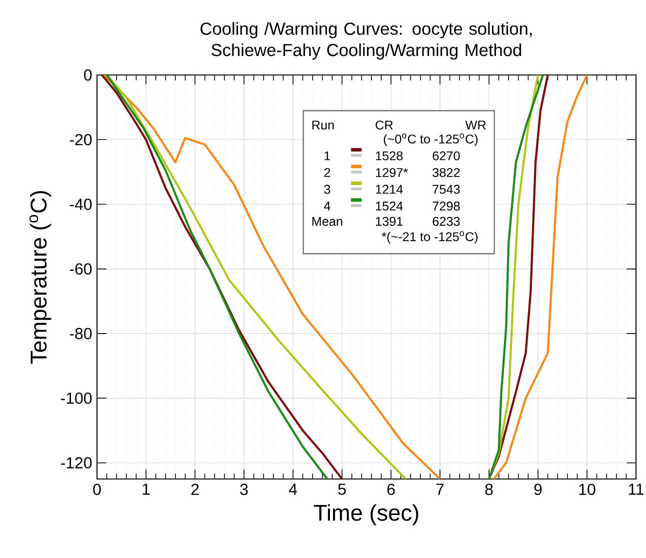 The image size is (646, 558). I want to click on annotation: 1391, so click(389, 221).